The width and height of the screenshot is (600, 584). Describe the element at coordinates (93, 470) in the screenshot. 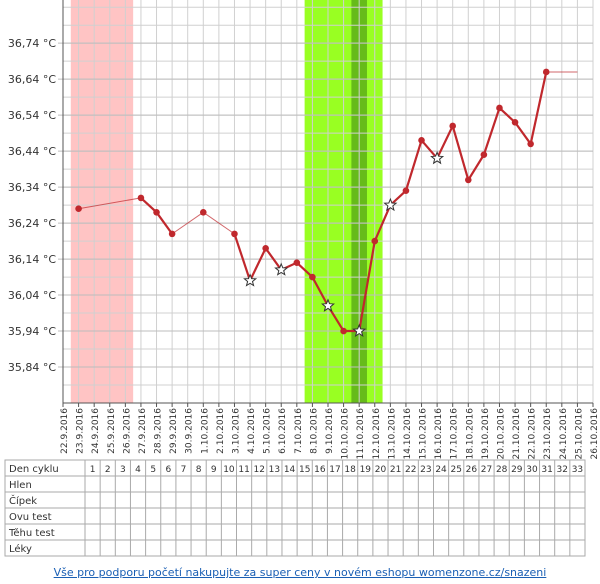

I see `day-number: 1` at that location.